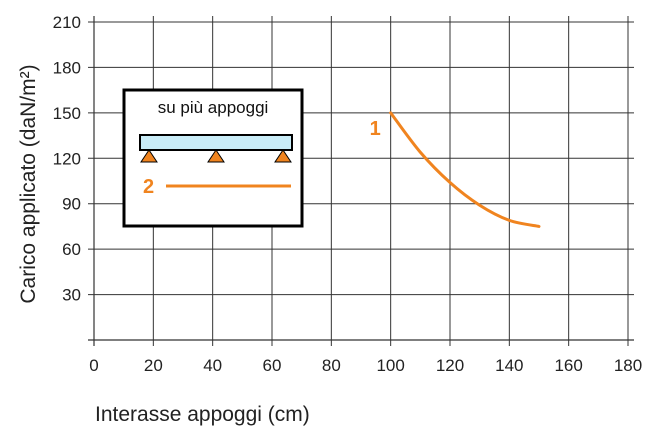 This screenshot has width=653, height=429. Describe the element at coordinates (202, 414) in the screenshot. I see `x-axis-label: Interasse appoggi (cm)` at that location.